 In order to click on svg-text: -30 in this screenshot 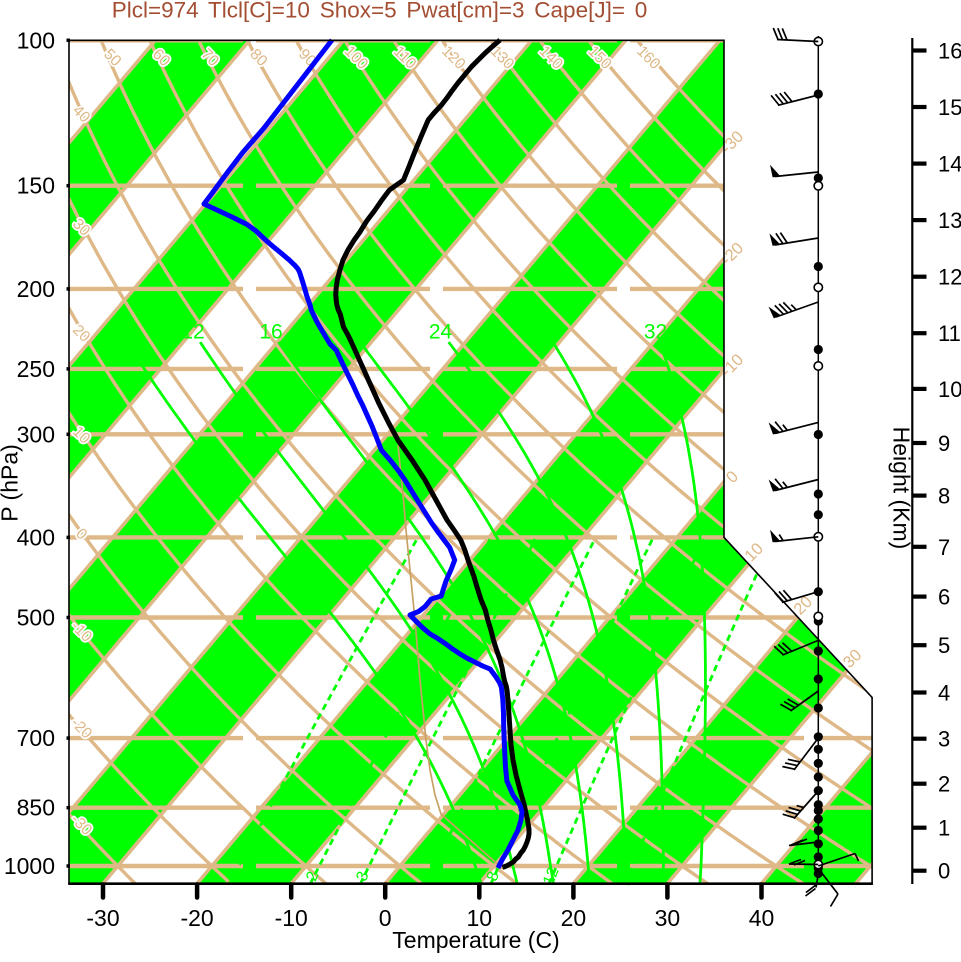, I will do `click(102, 918)`.